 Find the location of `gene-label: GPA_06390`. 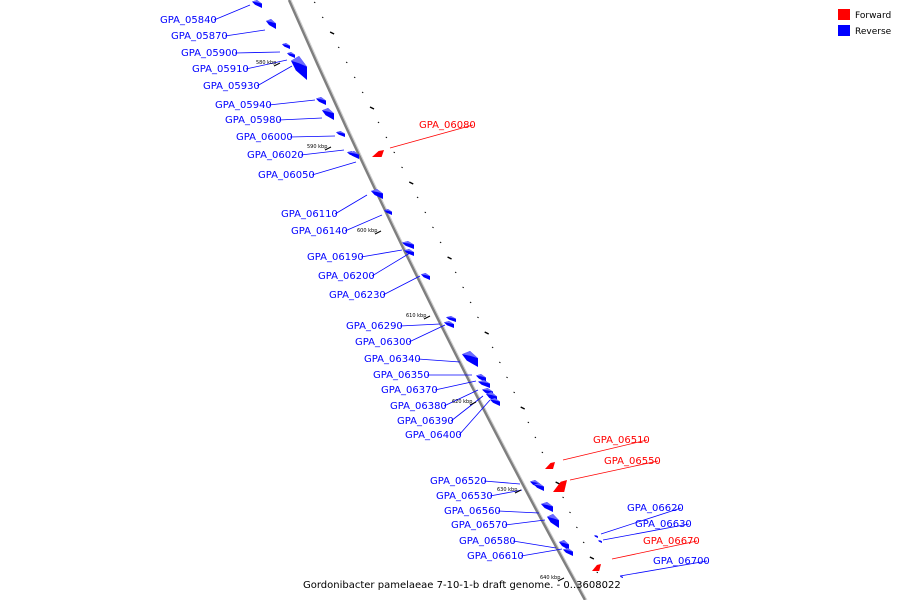

gene-label: GPA_06390 is located at coordinates (425, 421).